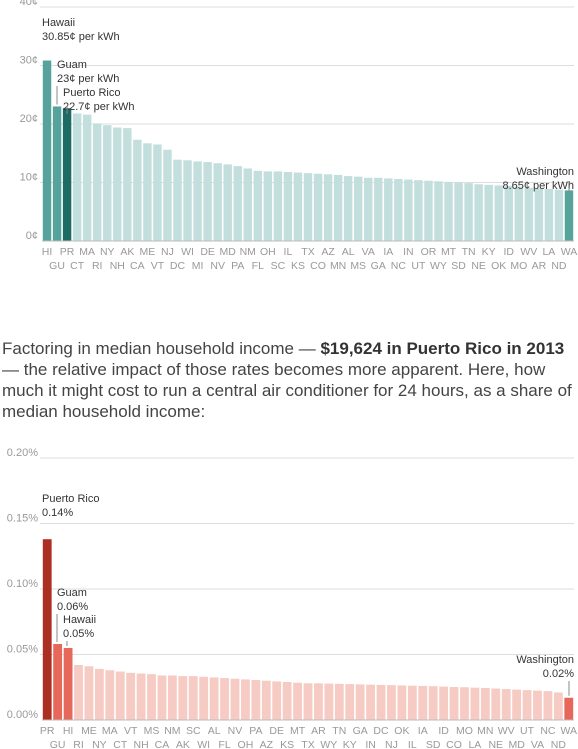  What do you see at coordinates (57, 513) in the screenshot?
I see `annotation-value: 0.14%` at bounding box center [57, 513].